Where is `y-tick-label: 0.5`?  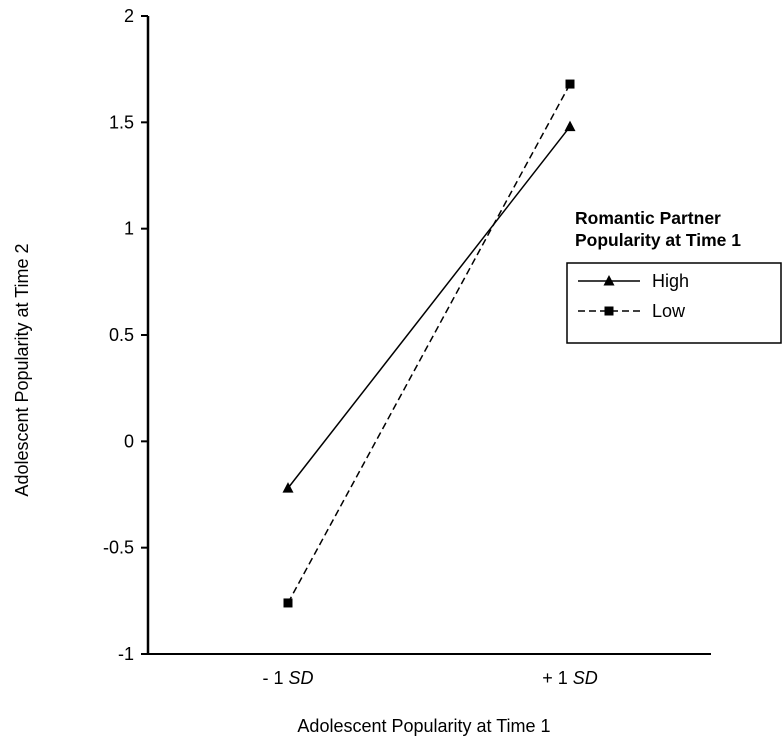 y-tick-label: 0.5 is located at coordinates (121, 335).